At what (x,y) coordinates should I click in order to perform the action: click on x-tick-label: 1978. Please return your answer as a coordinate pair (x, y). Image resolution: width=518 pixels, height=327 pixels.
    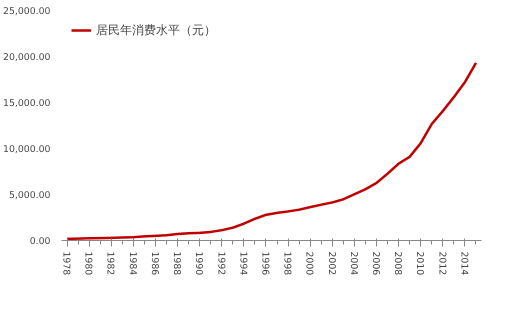
    Looking at the image, I should click on (66, 264).